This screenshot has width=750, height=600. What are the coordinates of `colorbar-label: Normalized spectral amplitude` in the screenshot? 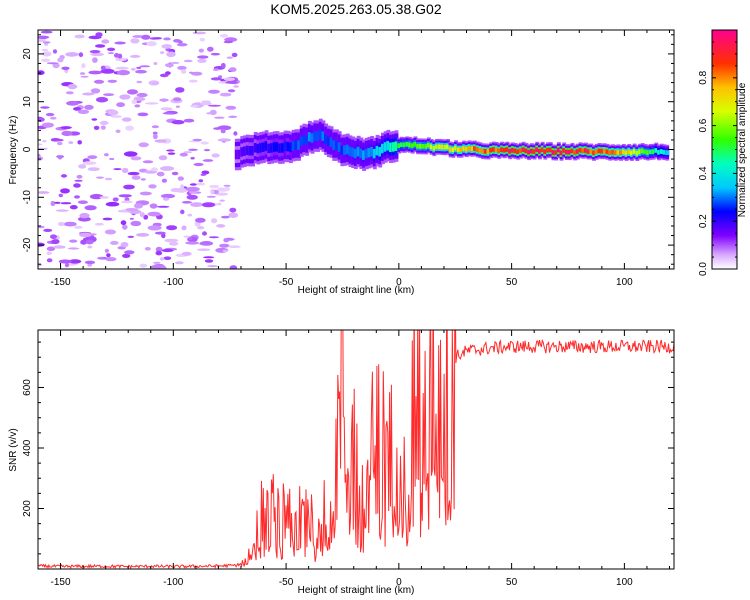 It's located at (742, 149).